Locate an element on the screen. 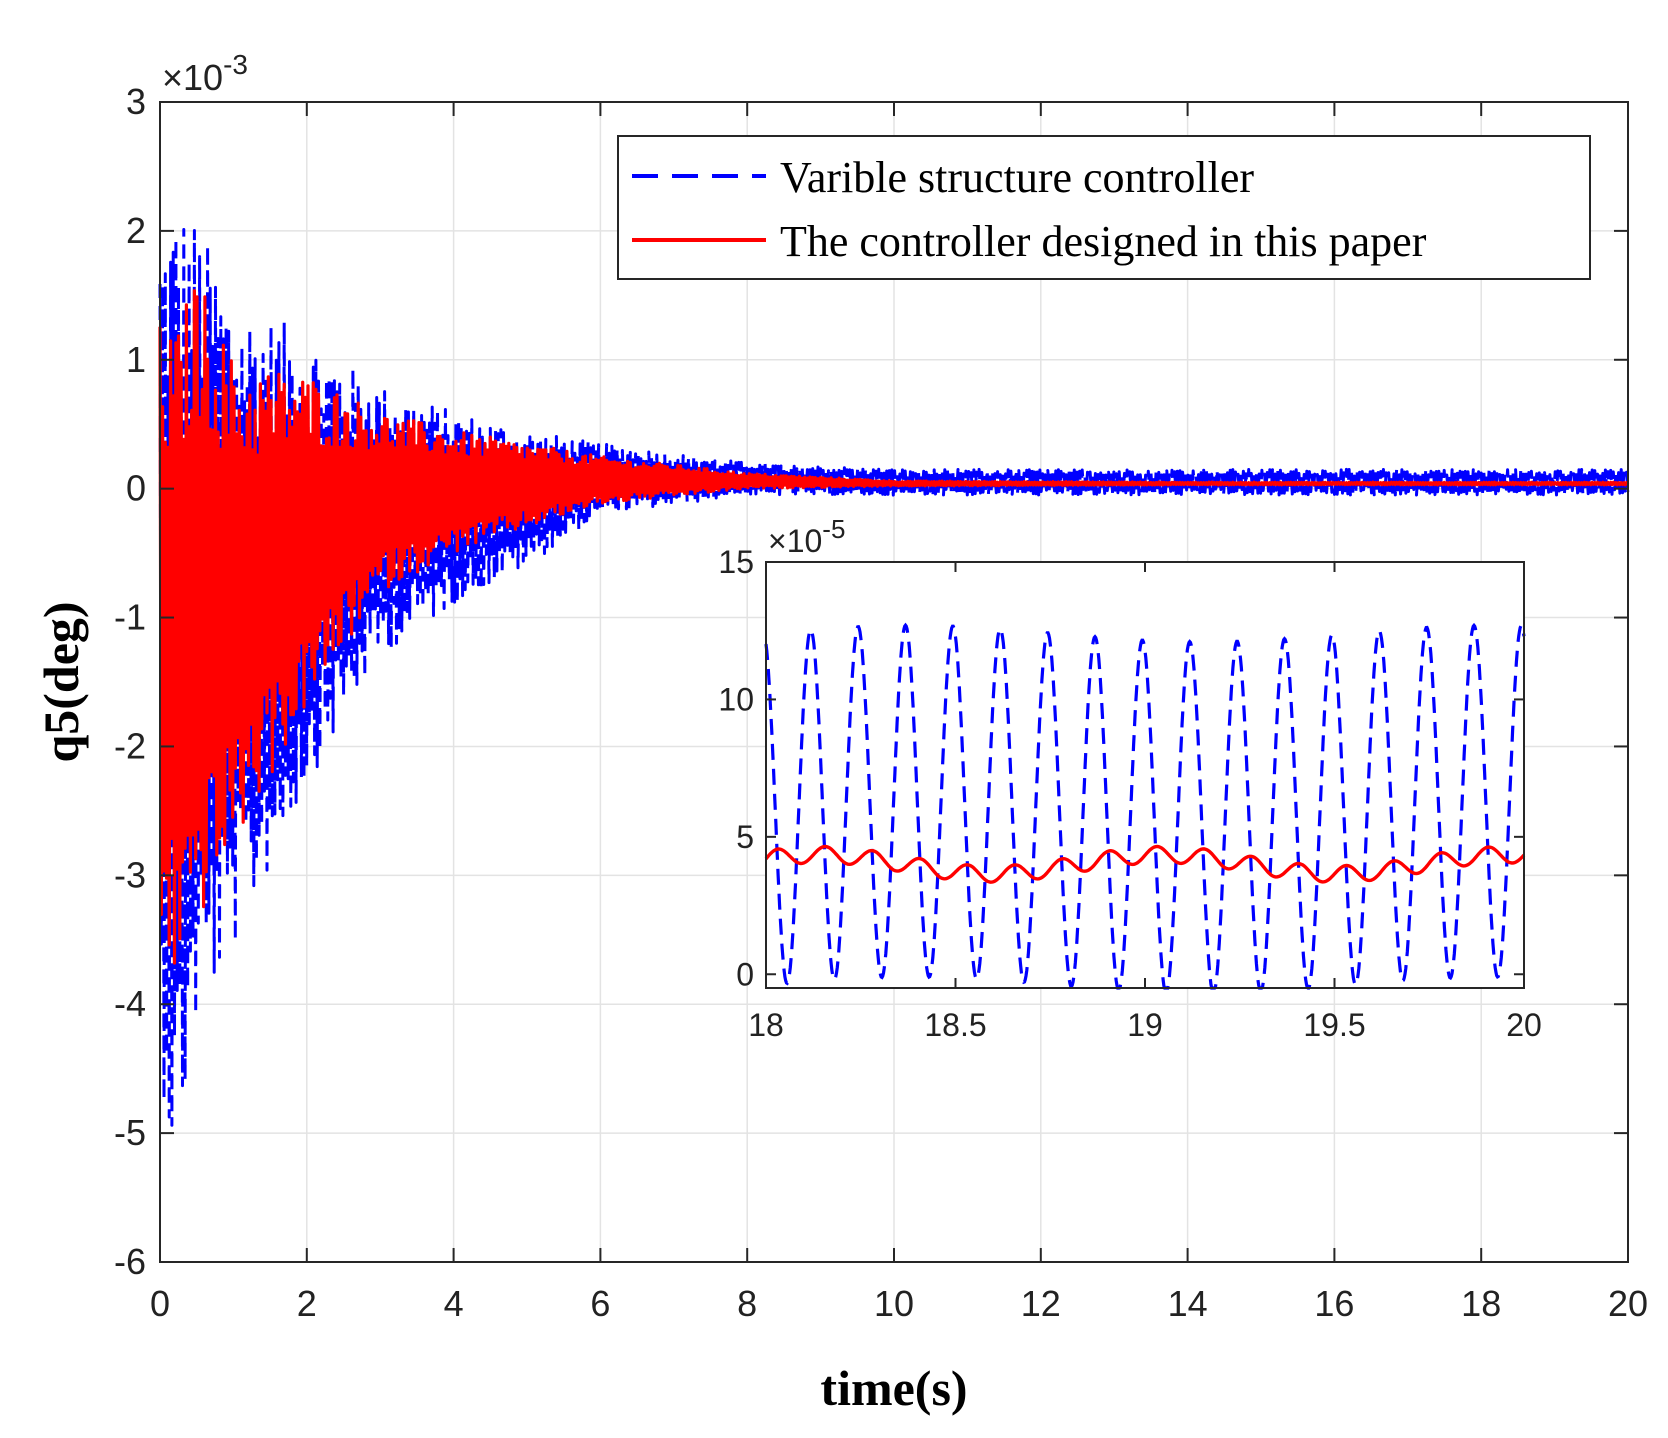  inset-x-tick-label: 20 is located at coordinates (1524, 1025).